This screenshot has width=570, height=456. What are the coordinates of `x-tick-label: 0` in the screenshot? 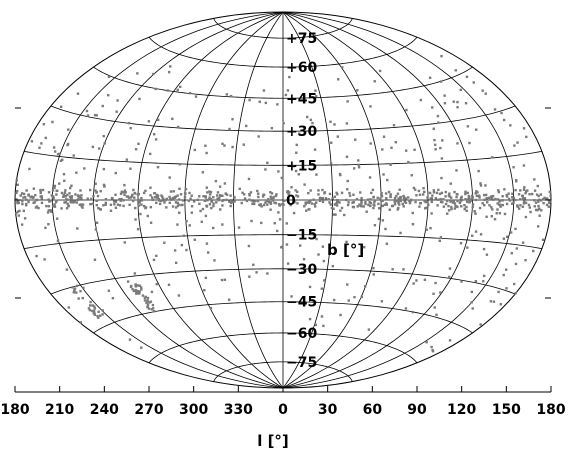 It's located at (283, 410).